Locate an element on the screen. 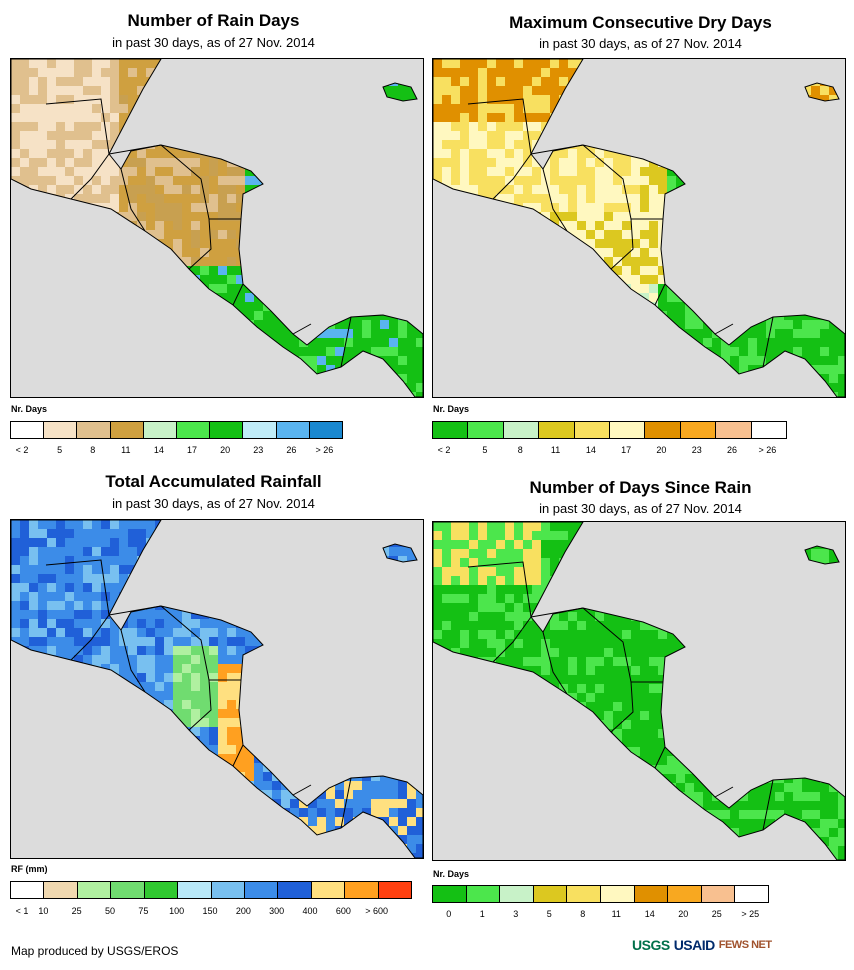 The height and width of the screenshot is (970, 854). legend-tick-label: > 600 is located at coordinates (377, 911).